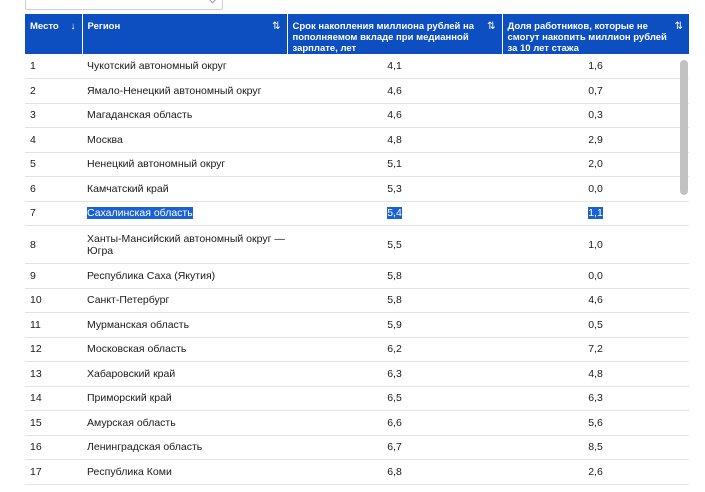 The height and width of the screenshot is (492, 705). Describe the element at coordinates (145, 447) in the screenshot. I see `cell-region-text: Ленинградская область` at that location.